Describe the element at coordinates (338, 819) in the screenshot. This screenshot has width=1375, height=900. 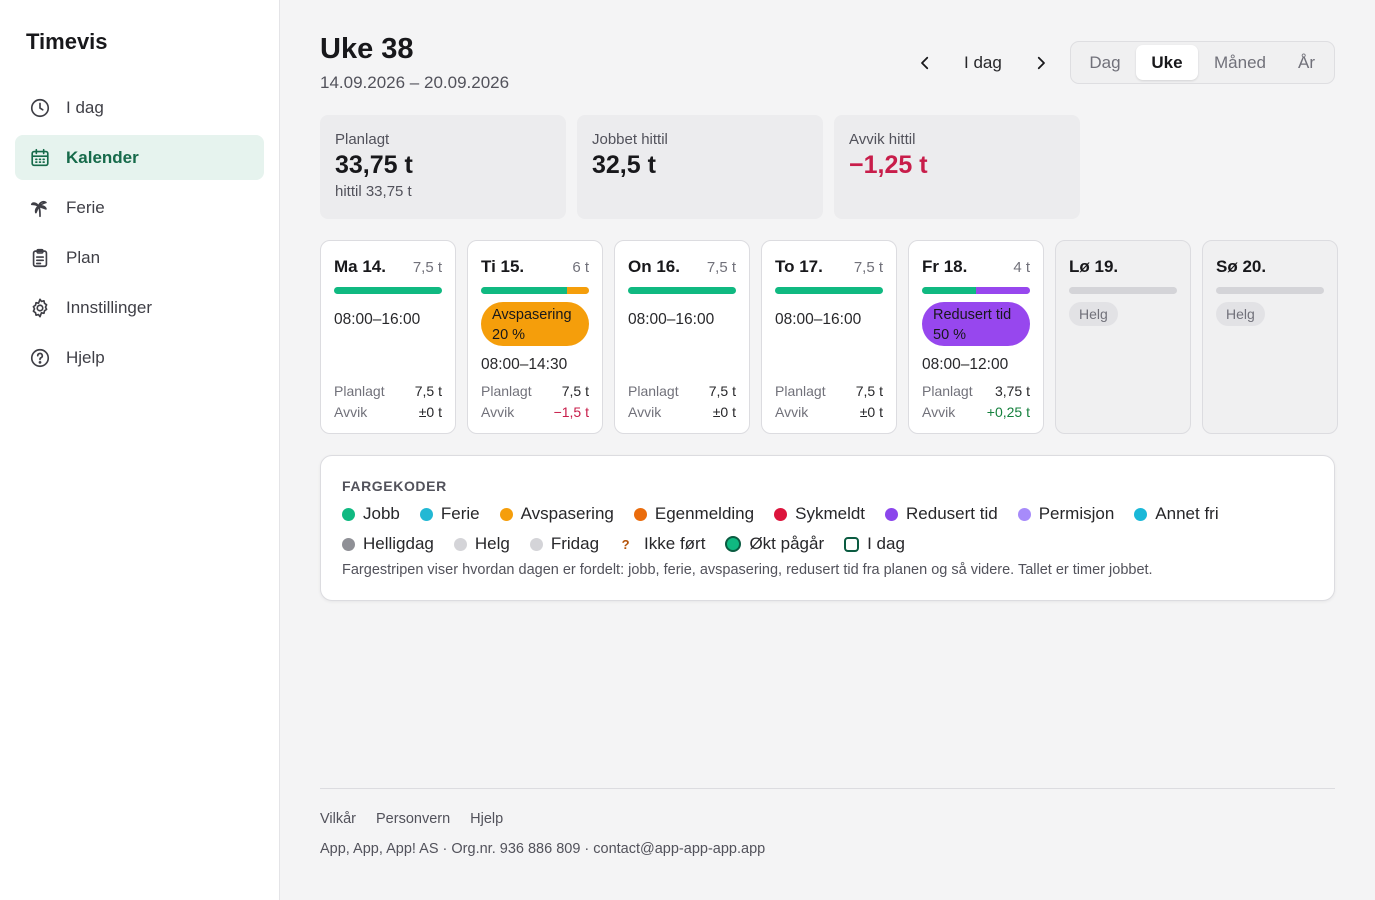
I see `footer-link-terms: Vilkår` at that location.